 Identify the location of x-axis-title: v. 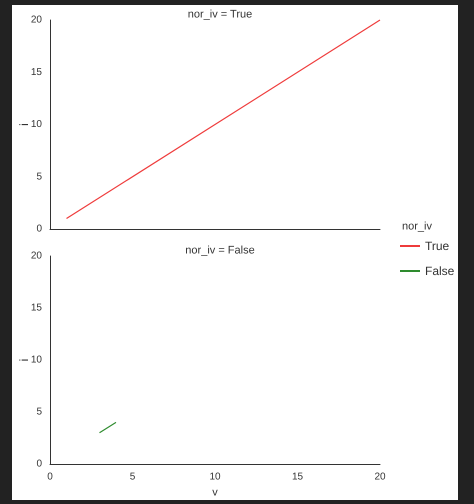
(215, 492).